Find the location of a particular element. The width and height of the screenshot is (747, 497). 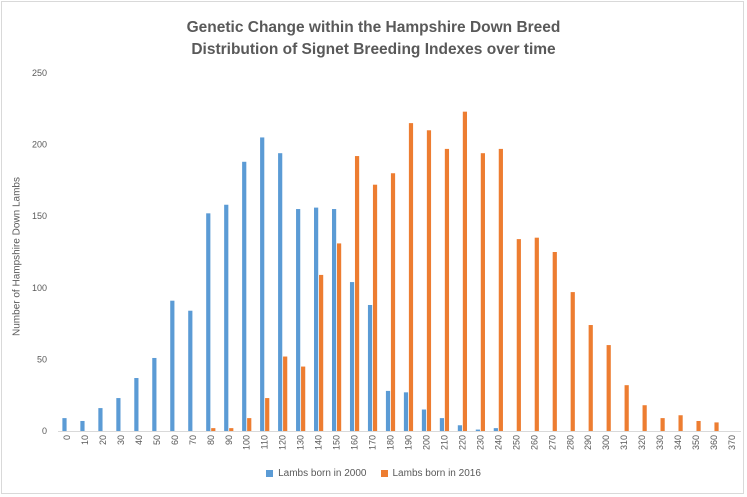

x-tick-label: 240 is located at coordinates (498, 442).